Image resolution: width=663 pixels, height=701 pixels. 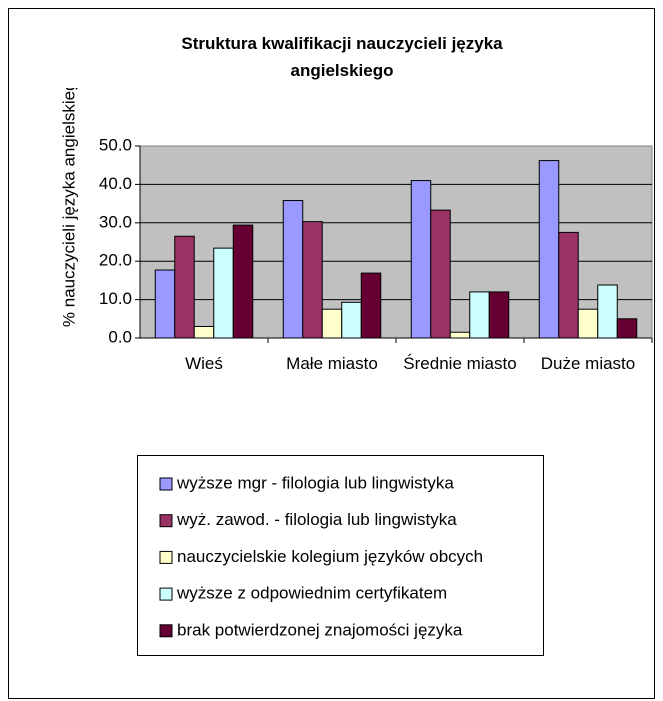 I want to click on legend-label: brak potwierdzonej znajomości języka, so click(x=320, y=629).